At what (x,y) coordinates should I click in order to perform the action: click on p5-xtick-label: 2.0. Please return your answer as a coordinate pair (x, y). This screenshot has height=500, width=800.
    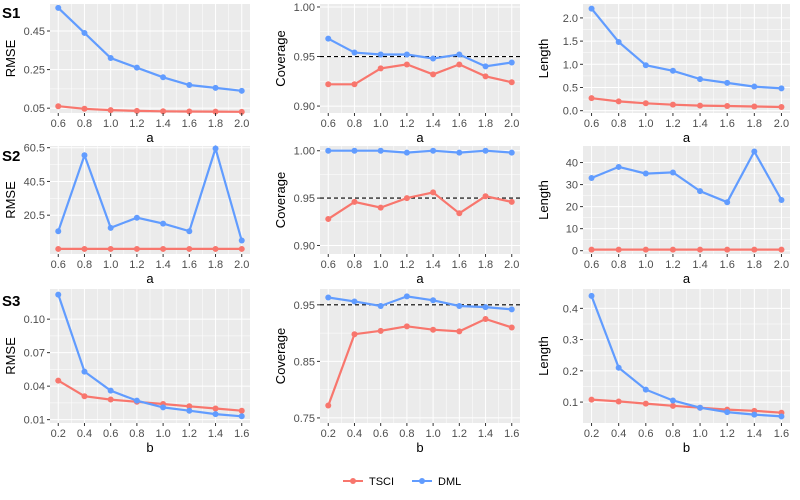
    Looking at the image, I should click on (511, 265).